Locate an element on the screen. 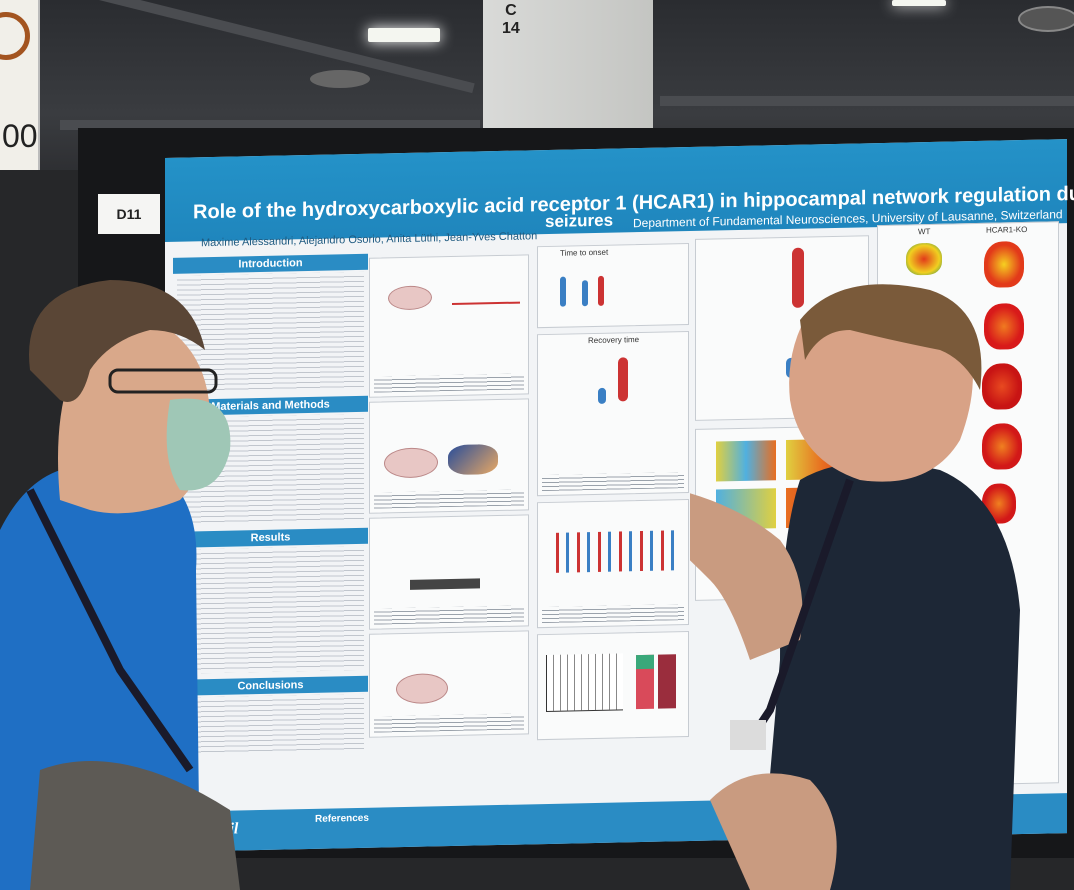 This screenshot has width=1074, height=890. figure-panel: Time to onset is located at coordinates (613, 286).